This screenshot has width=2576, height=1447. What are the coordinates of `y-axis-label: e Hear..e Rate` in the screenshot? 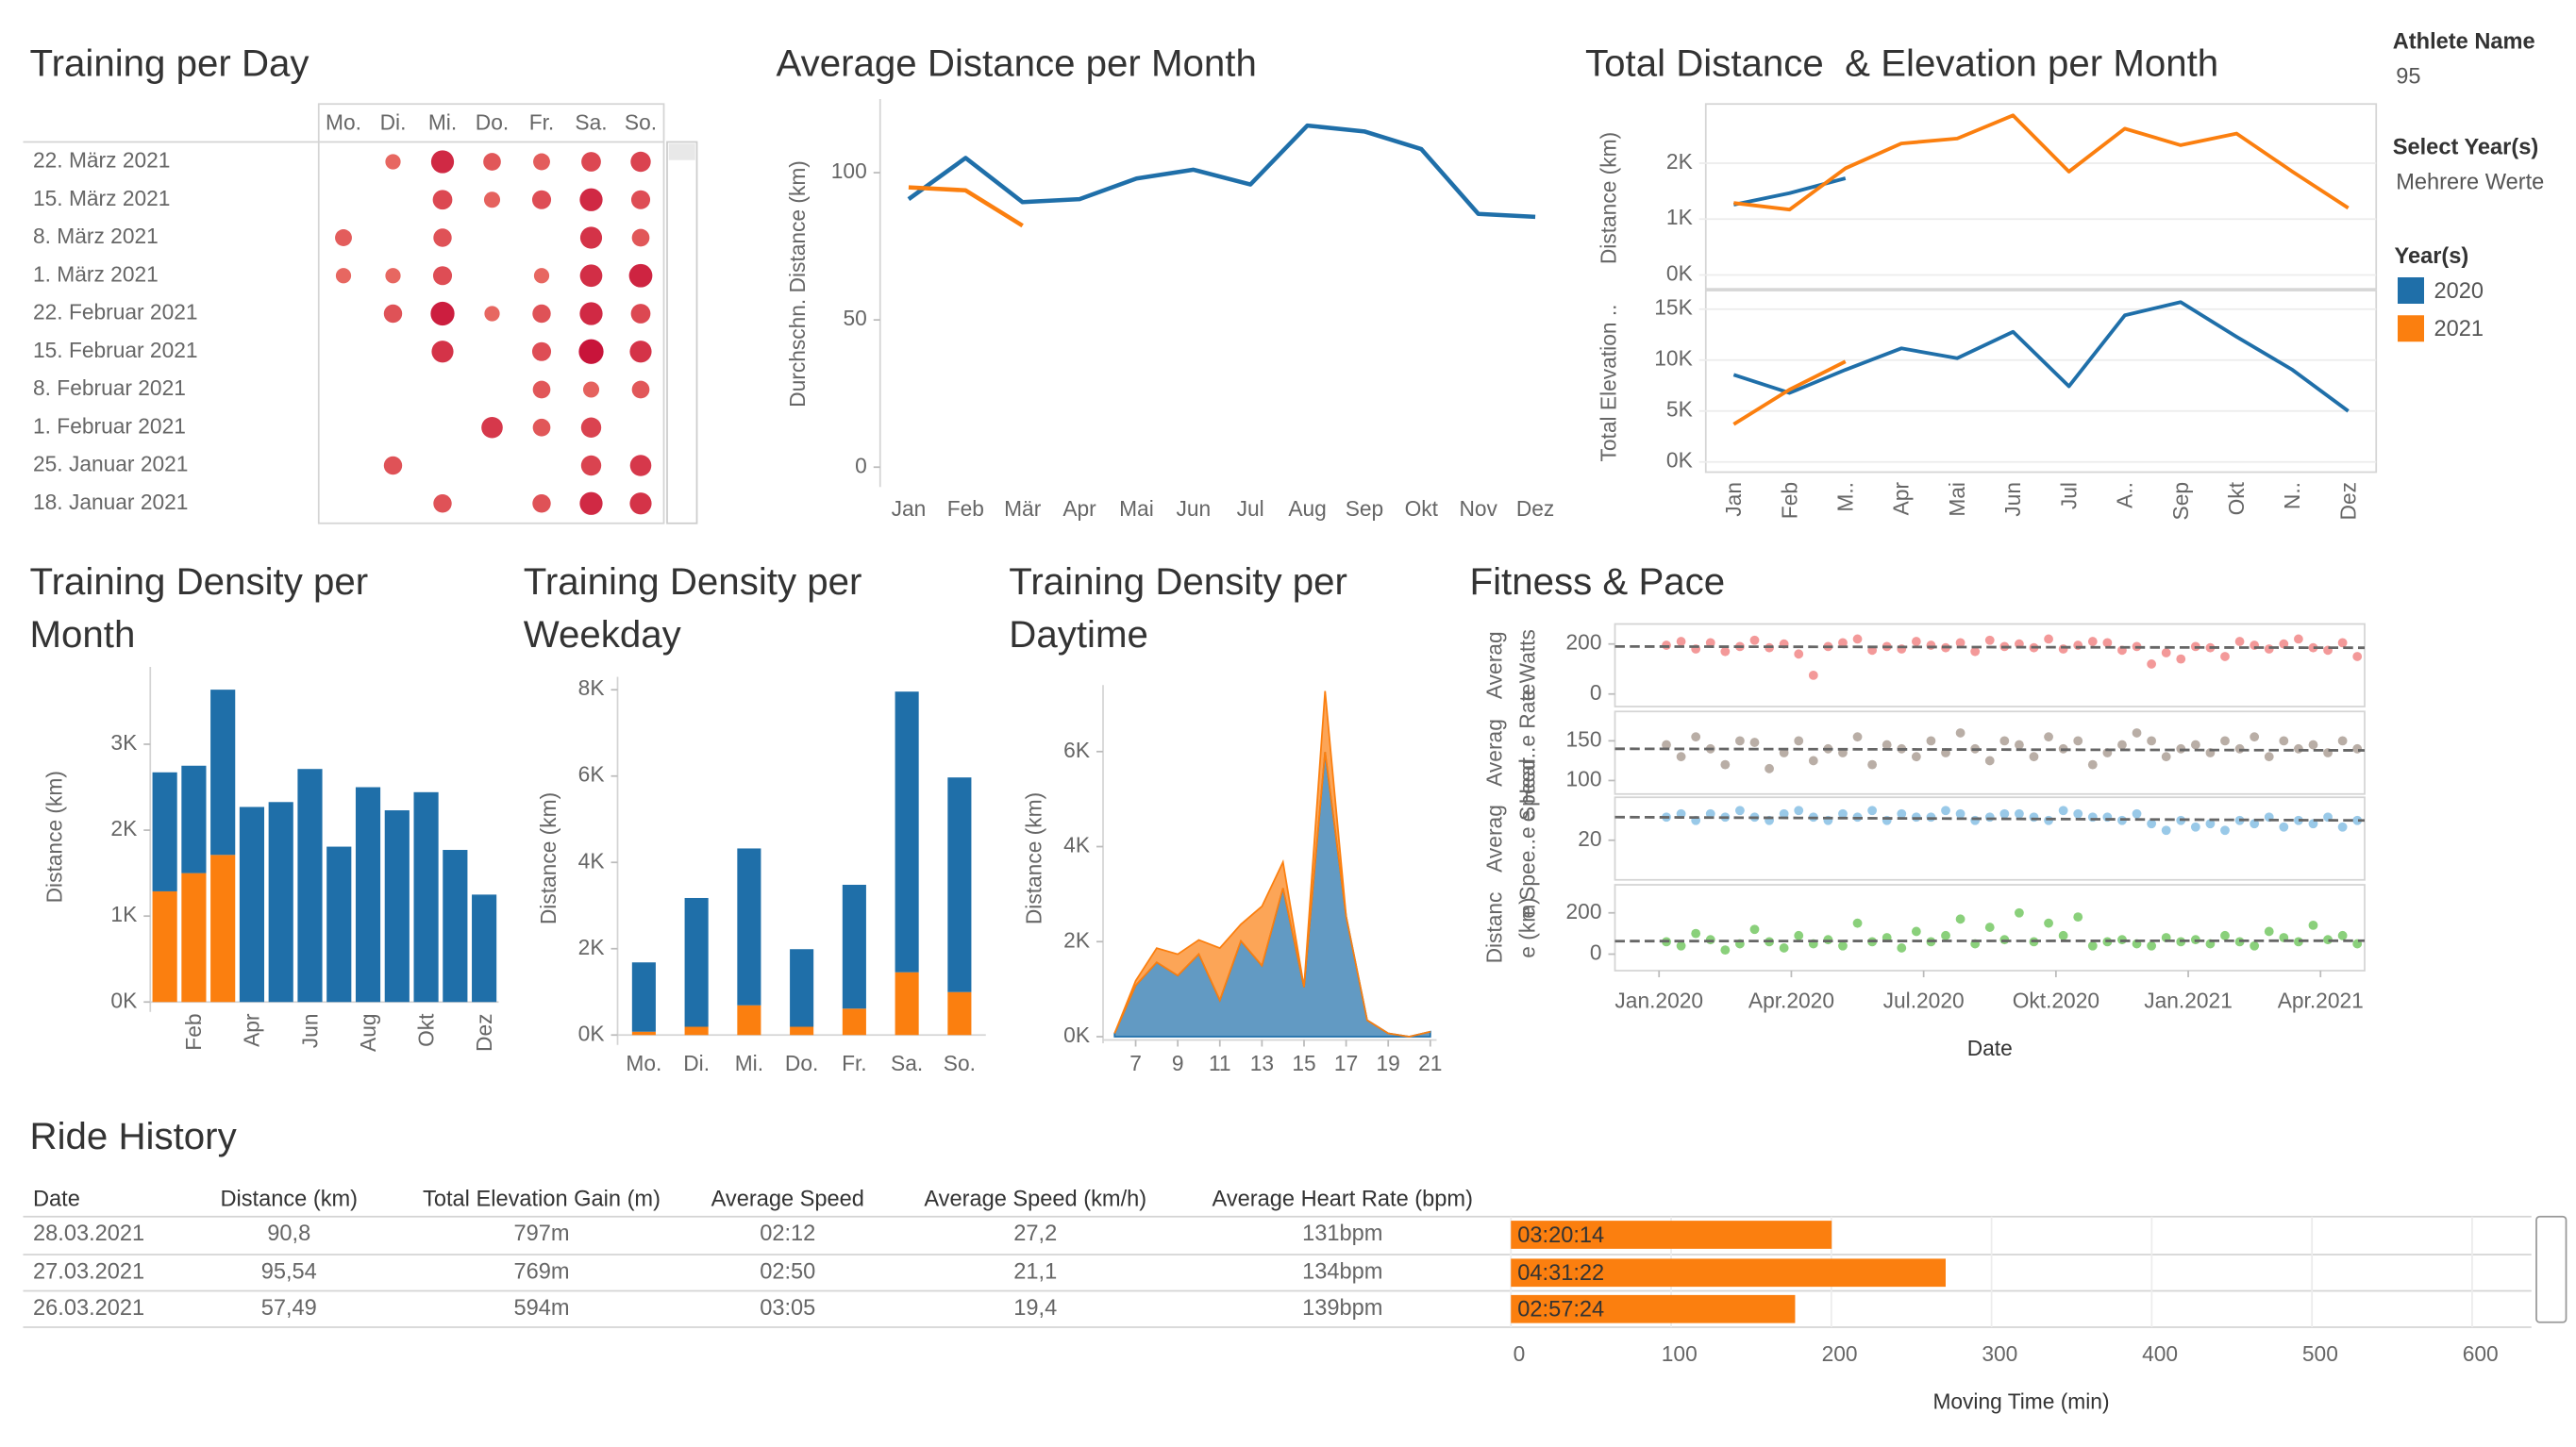 It's located at (1527, 754).